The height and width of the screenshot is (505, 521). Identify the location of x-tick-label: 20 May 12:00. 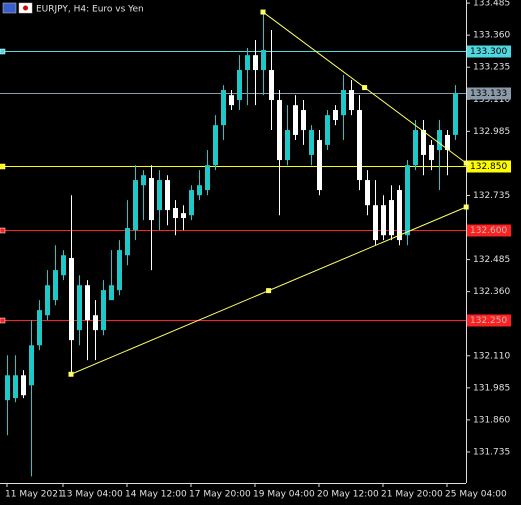
(348, 495).